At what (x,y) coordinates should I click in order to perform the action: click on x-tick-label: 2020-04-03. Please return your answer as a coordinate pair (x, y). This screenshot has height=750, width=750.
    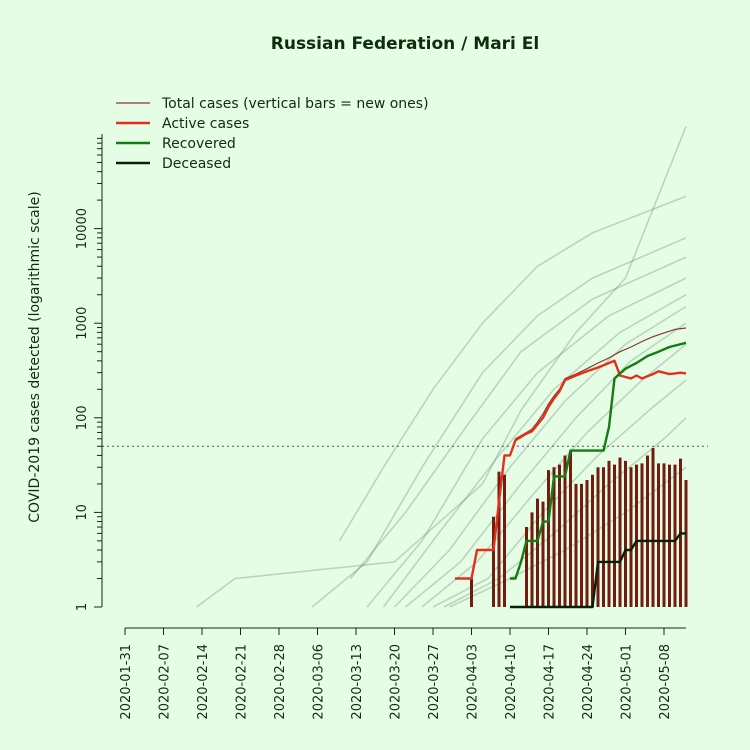
    Looking at the image, I should click on (473, 682).